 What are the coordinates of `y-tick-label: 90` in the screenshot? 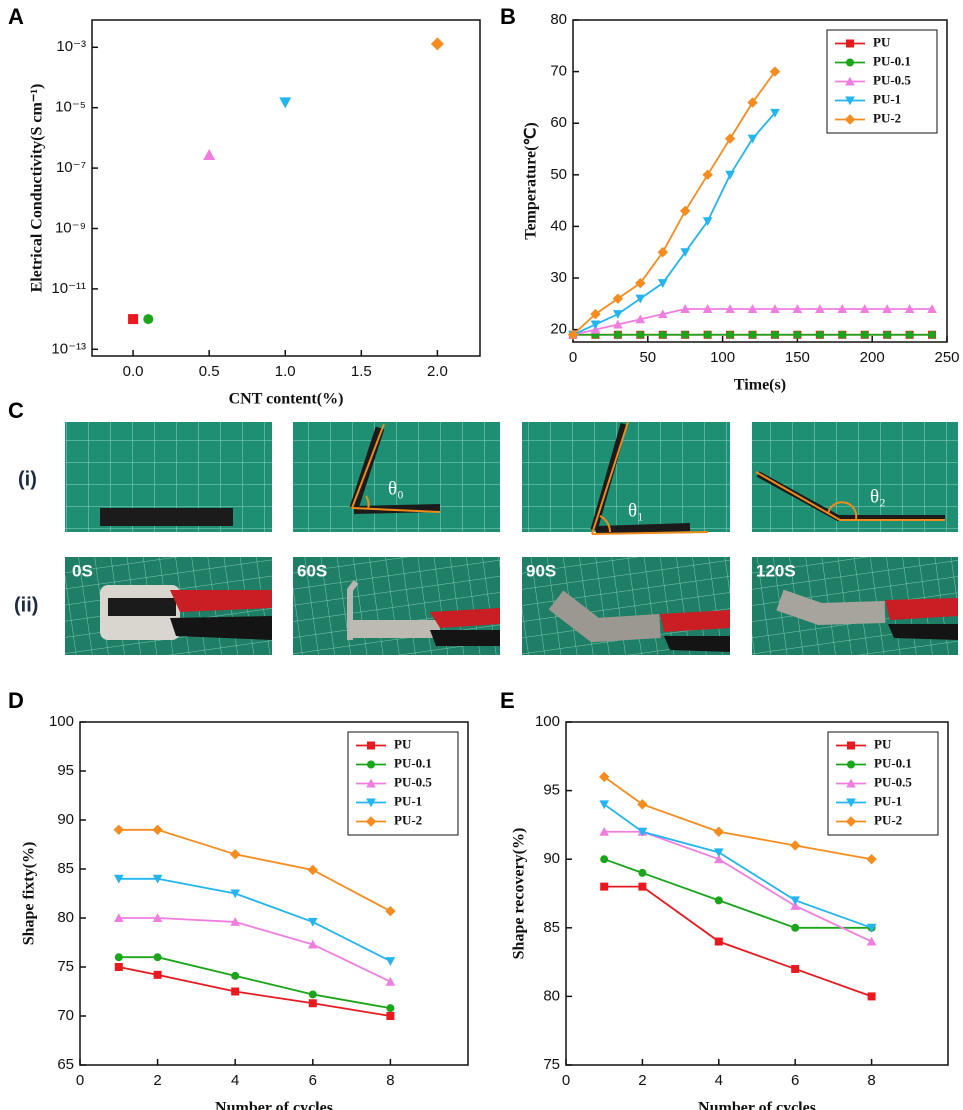 It's located at (551, 858).